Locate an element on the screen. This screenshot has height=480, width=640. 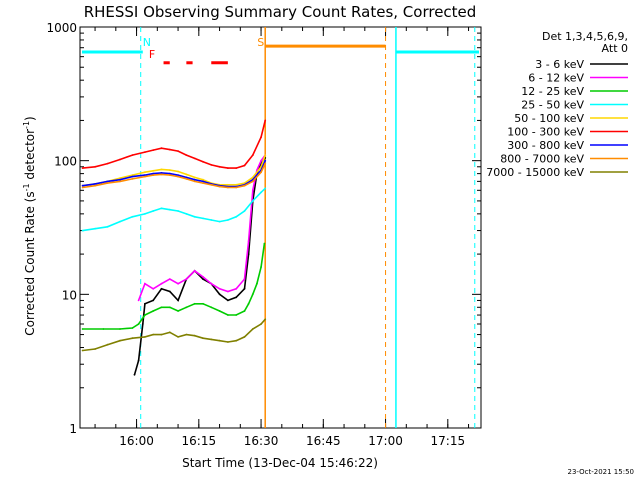
y-axis-label: Corrected Count Rate (s-1 detector-1) is located at coordinates (29, 225).